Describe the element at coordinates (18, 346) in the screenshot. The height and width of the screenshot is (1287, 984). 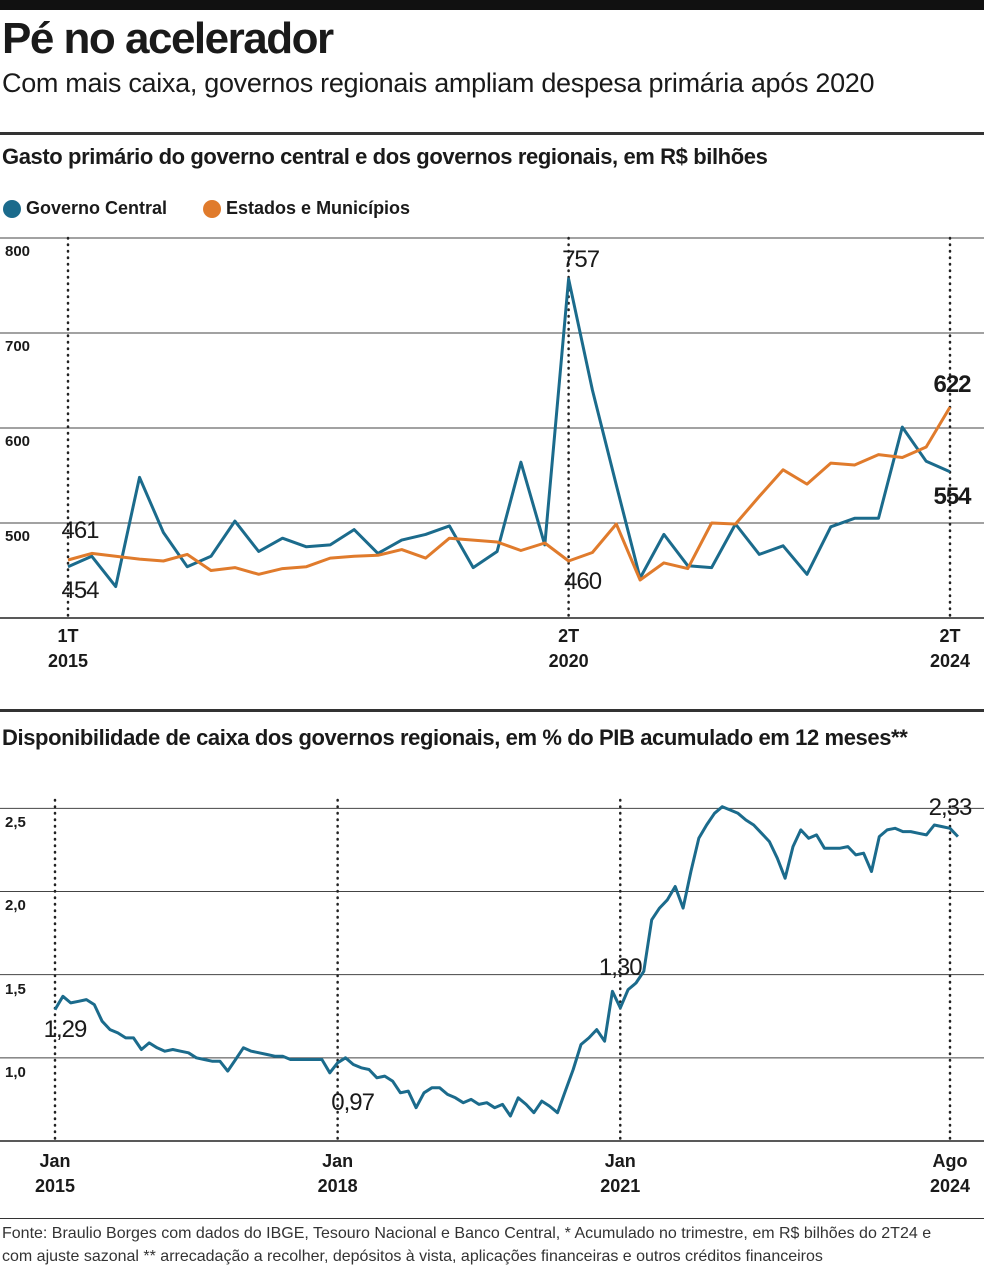
I see `y-tick-label: 700` at that location.